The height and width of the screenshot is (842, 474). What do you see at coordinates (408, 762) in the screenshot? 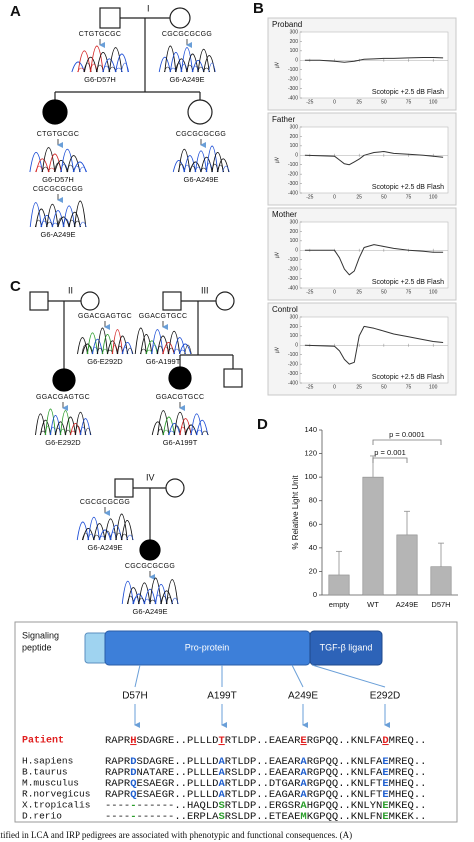
I see `sequence-segment: MREQ..` at bounding box center [408, 762].